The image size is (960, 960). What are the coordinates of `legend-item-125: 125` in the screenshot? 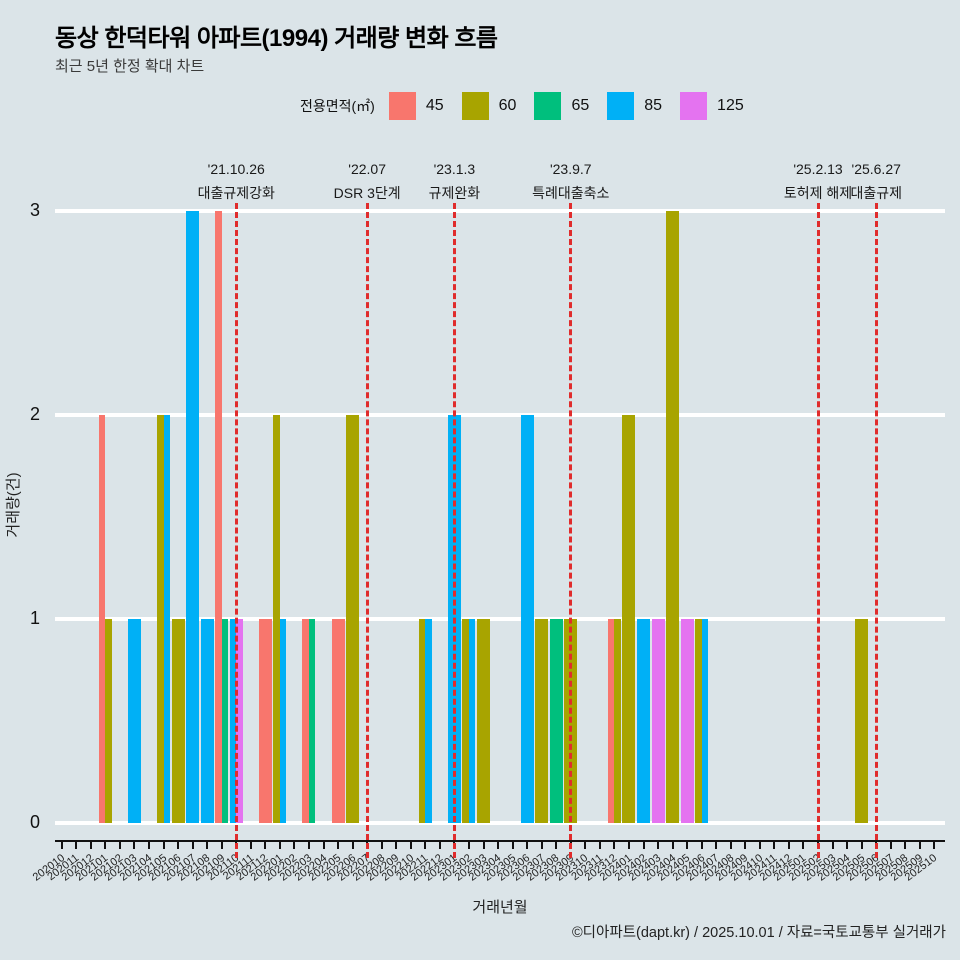 It's located at (712, 106).